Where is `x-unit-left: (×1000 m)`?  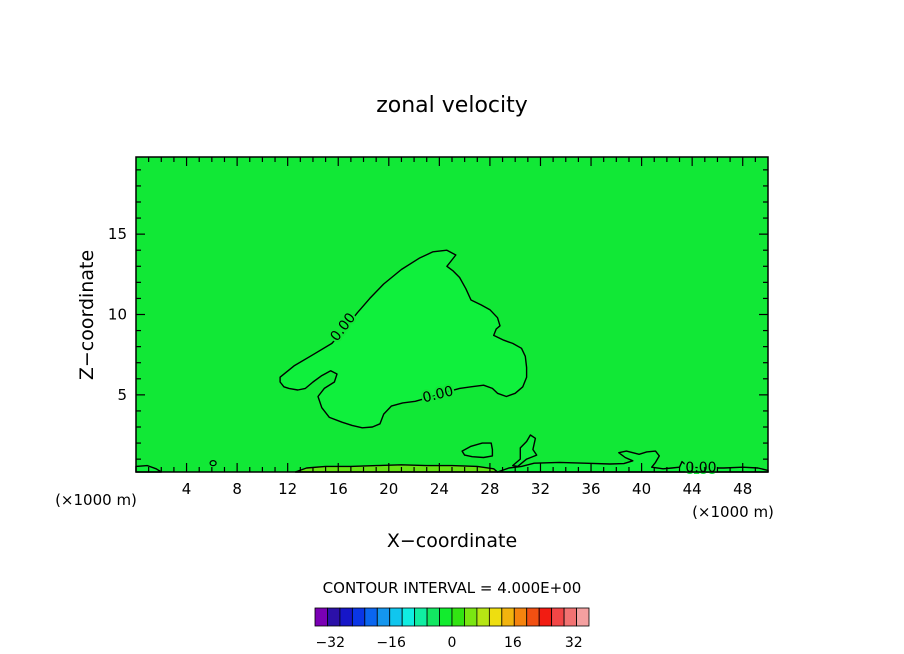
x-unit-left: (×1000 m) is located at coordinates (96, 500).